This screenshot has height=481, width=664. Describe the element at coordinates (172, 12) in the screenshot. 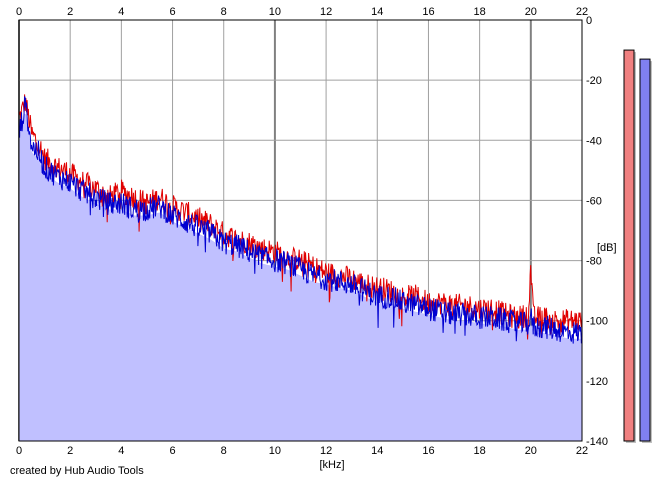

I see `x-tick-label-top: 6` at that location.